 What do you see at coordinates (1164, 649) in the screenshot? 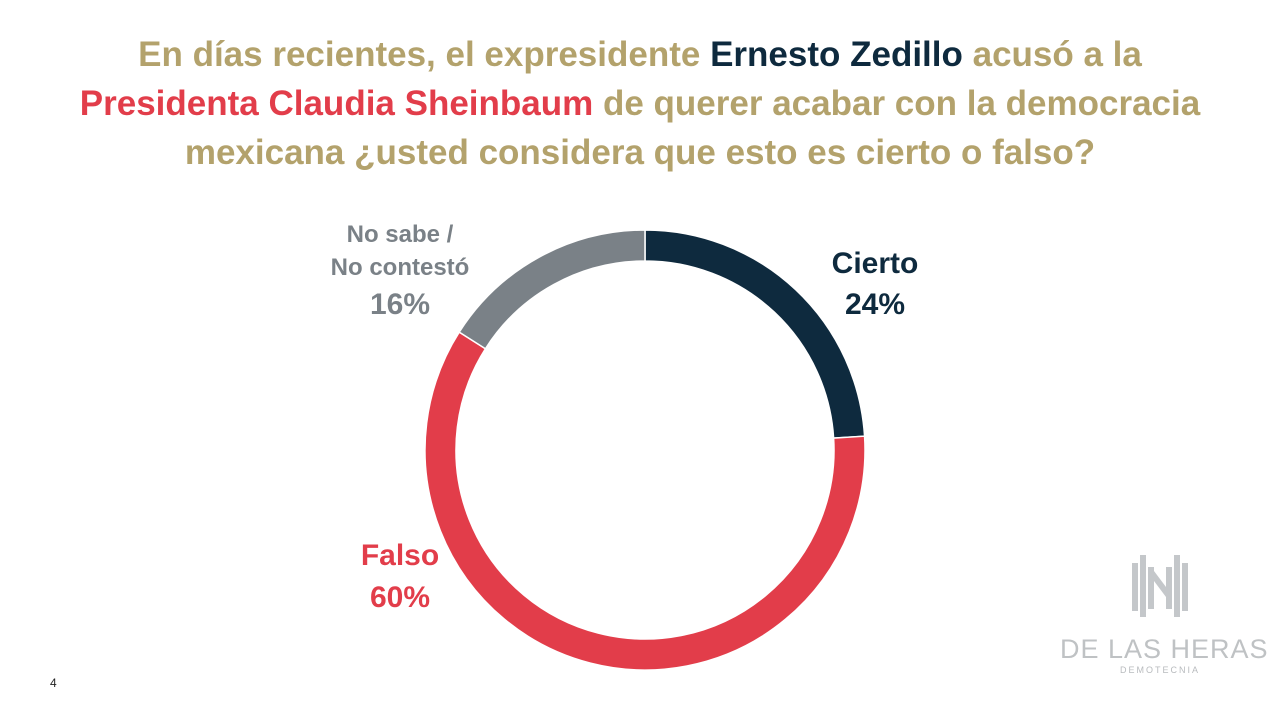
I see `brand-name: DE LAS HERAS` at bounding box center [1164, 649].